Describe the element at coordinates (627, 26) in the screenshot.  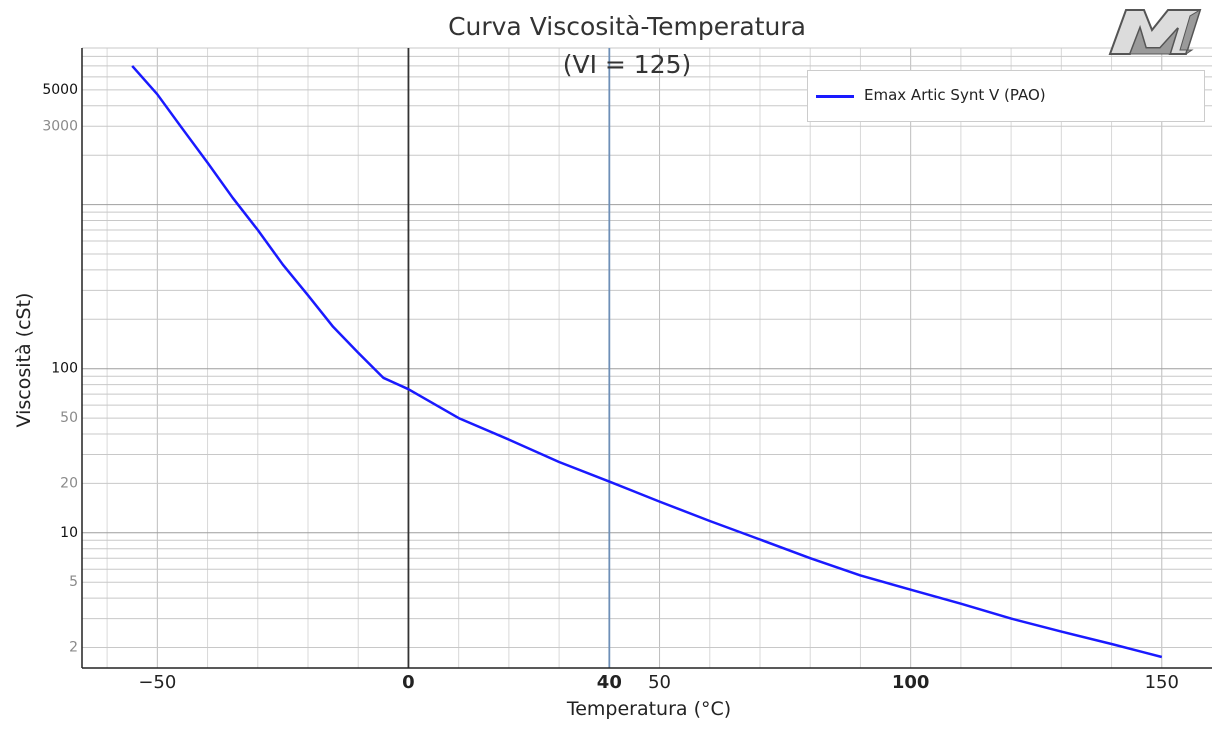
I see `chart-title: Curva Viscosità-Temperatura` at that location.